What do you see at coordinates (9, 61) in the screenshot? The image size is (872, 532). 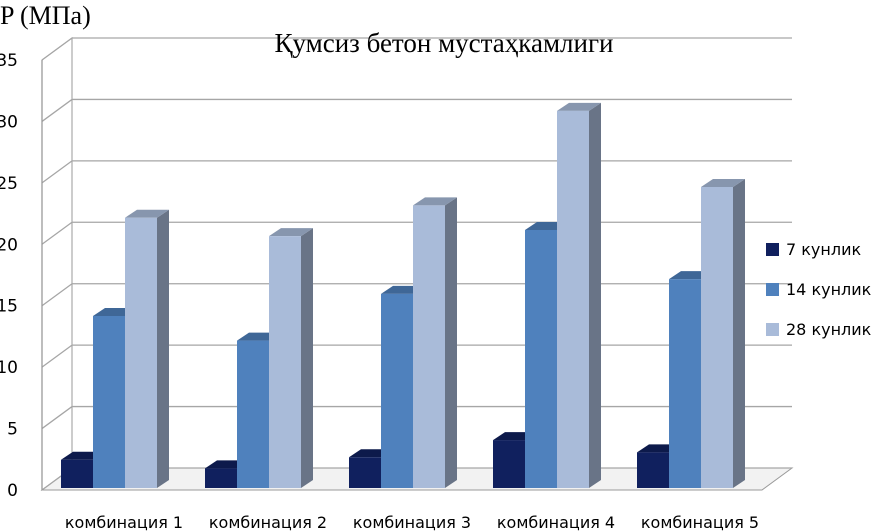 I see `y-tick-label: 35` at bounding box center [9, 61].